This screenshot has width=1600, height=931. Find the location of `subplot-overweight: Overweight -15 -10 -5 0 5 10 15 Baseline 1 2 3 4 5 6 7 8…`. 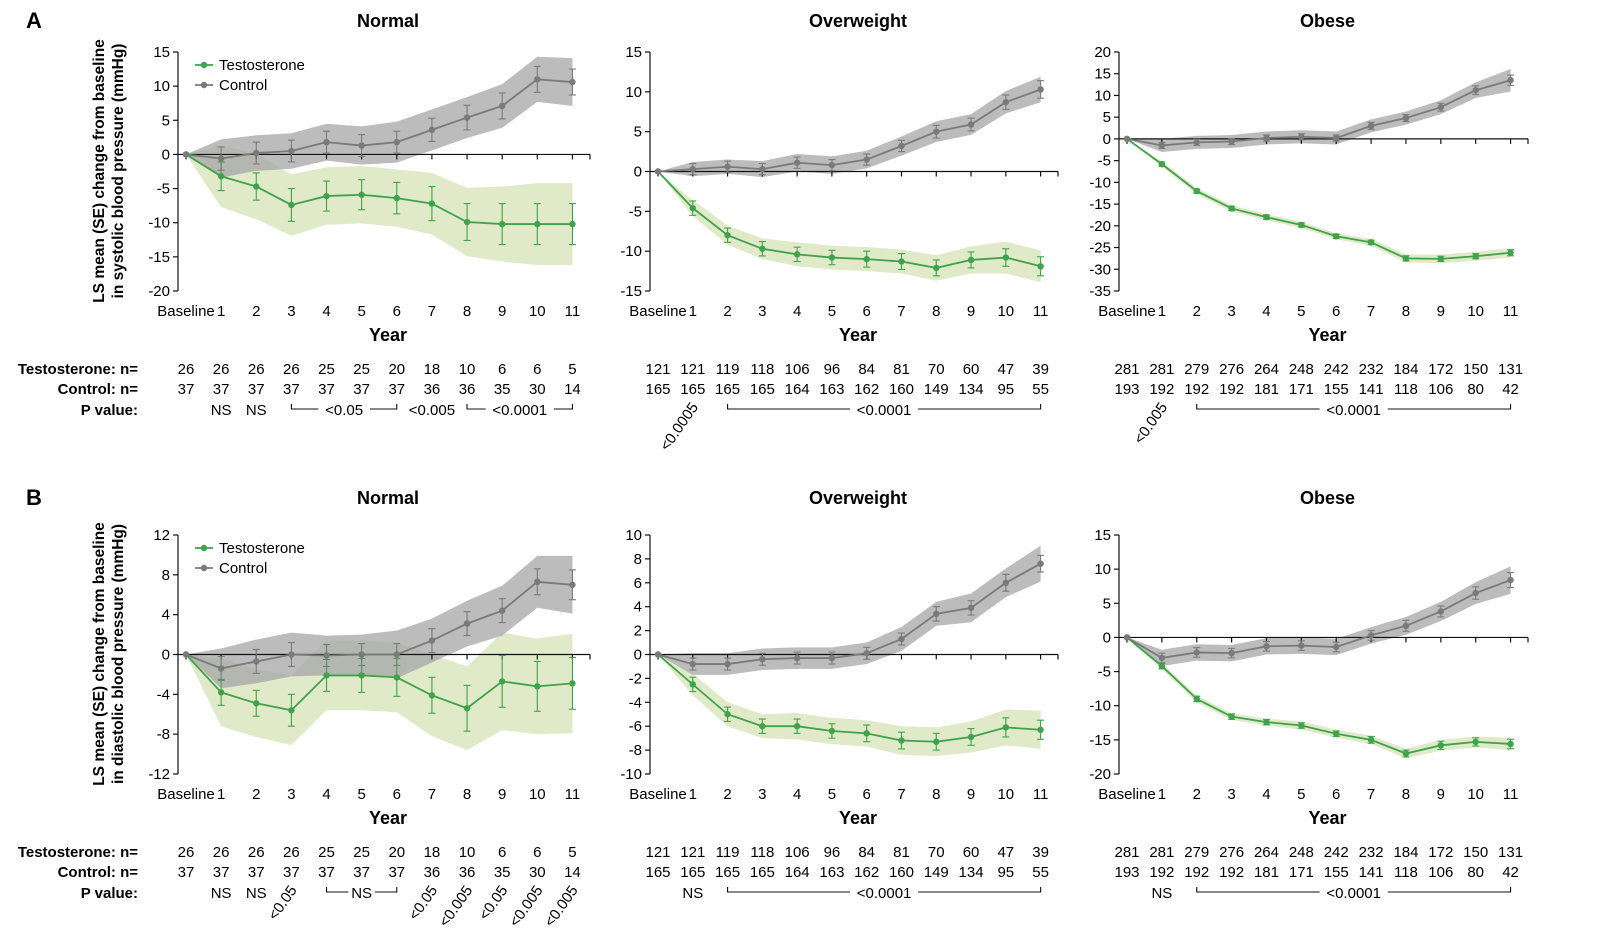

subplot-overweight: Overweight -15 -10 -5 0 5 10 15 Baseline 1 2 3 4 5 6 7 8… is located at coordinates (839, 233).